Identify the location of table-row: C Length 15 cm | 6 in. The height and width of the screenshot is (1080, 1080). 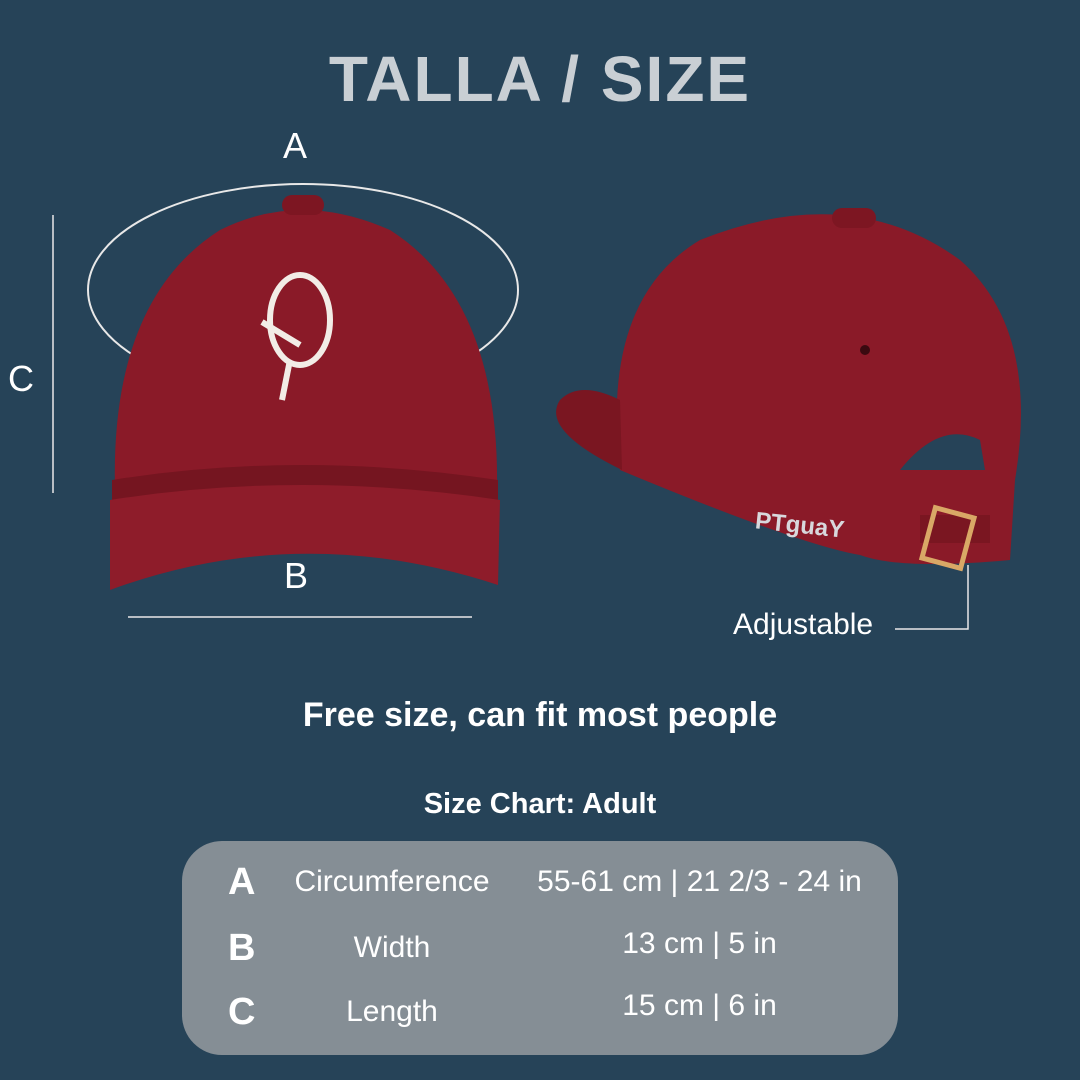
(540, 1020).